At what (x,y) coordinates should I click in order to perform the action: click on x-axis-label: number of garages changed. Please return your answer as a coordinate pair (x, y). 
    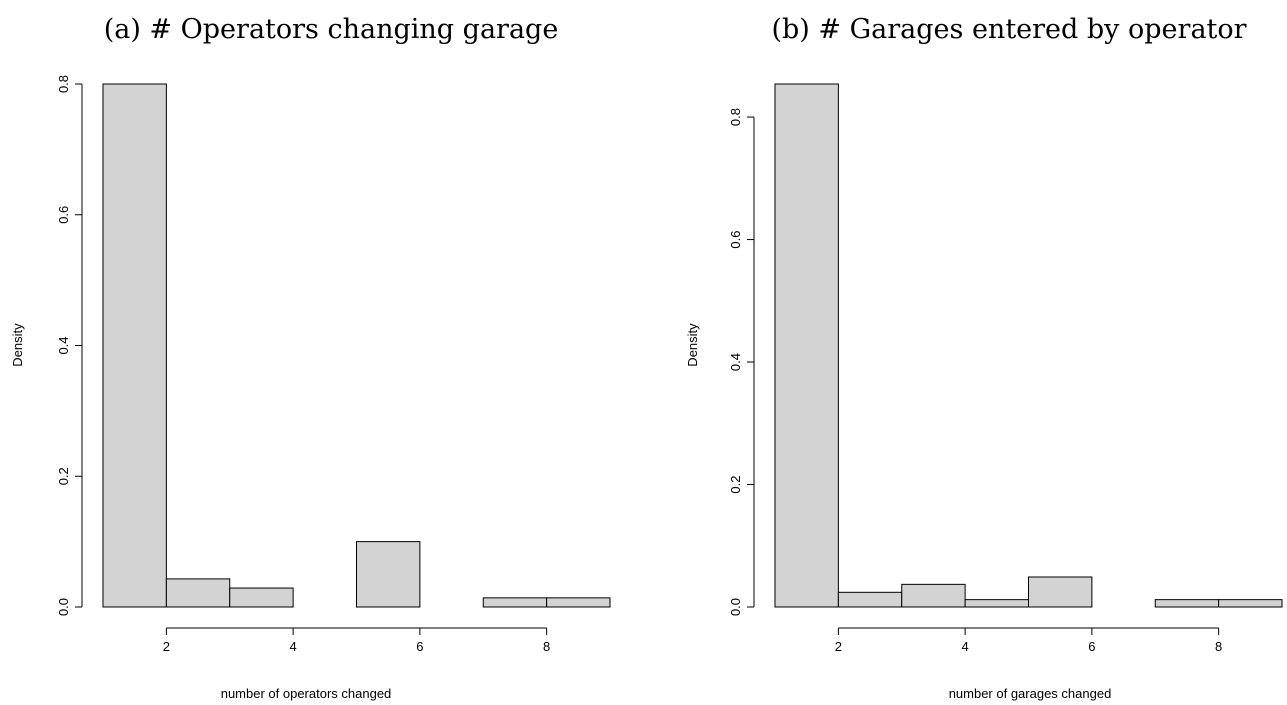
    Looking at the image, I should click on (1030, 693).